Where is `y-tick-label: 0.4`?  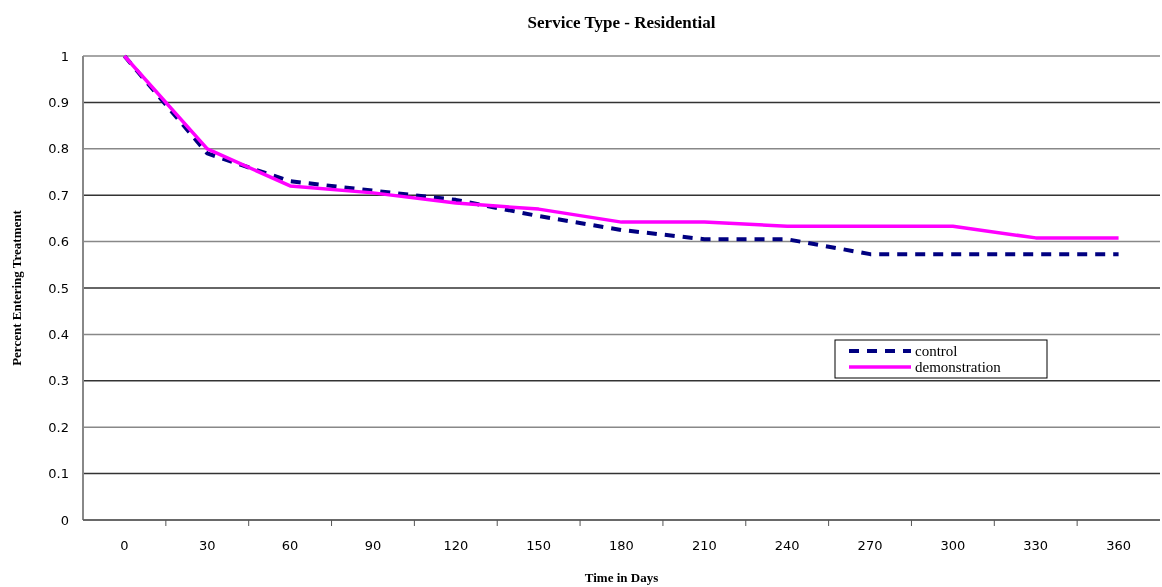
y-tick-label: 0.4 is located at coordinates (58, 334).